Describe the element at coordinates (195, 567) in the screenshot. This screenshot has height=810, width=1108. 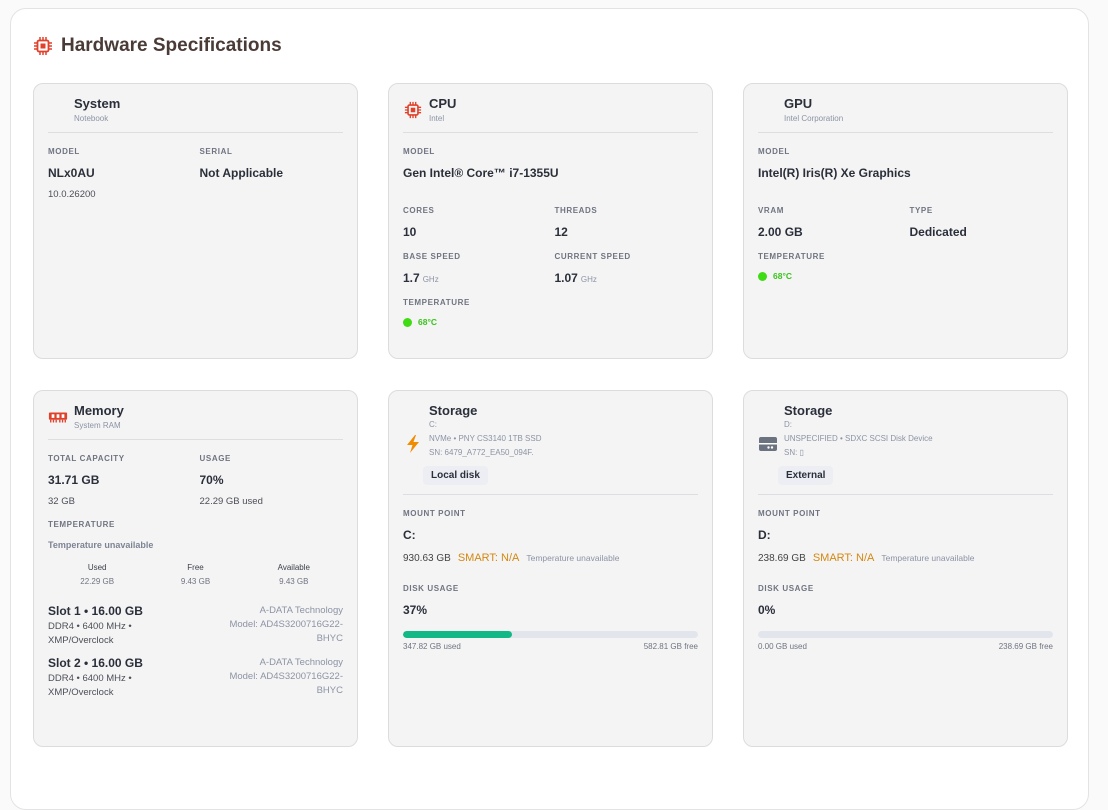
I see `stat-label: Free` at that location.